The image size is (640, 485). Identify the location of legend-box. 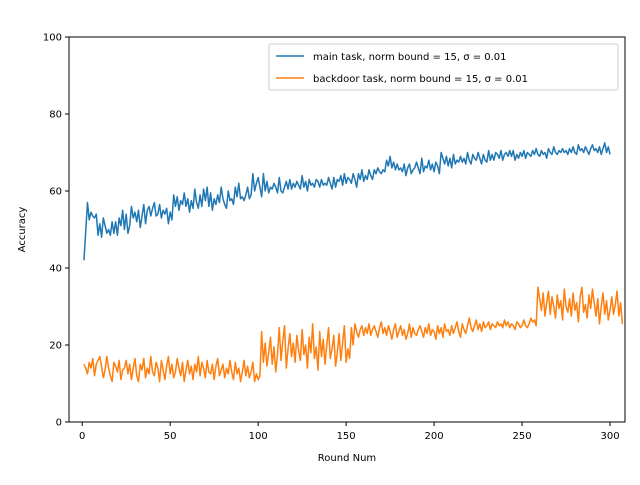
(443, 67).